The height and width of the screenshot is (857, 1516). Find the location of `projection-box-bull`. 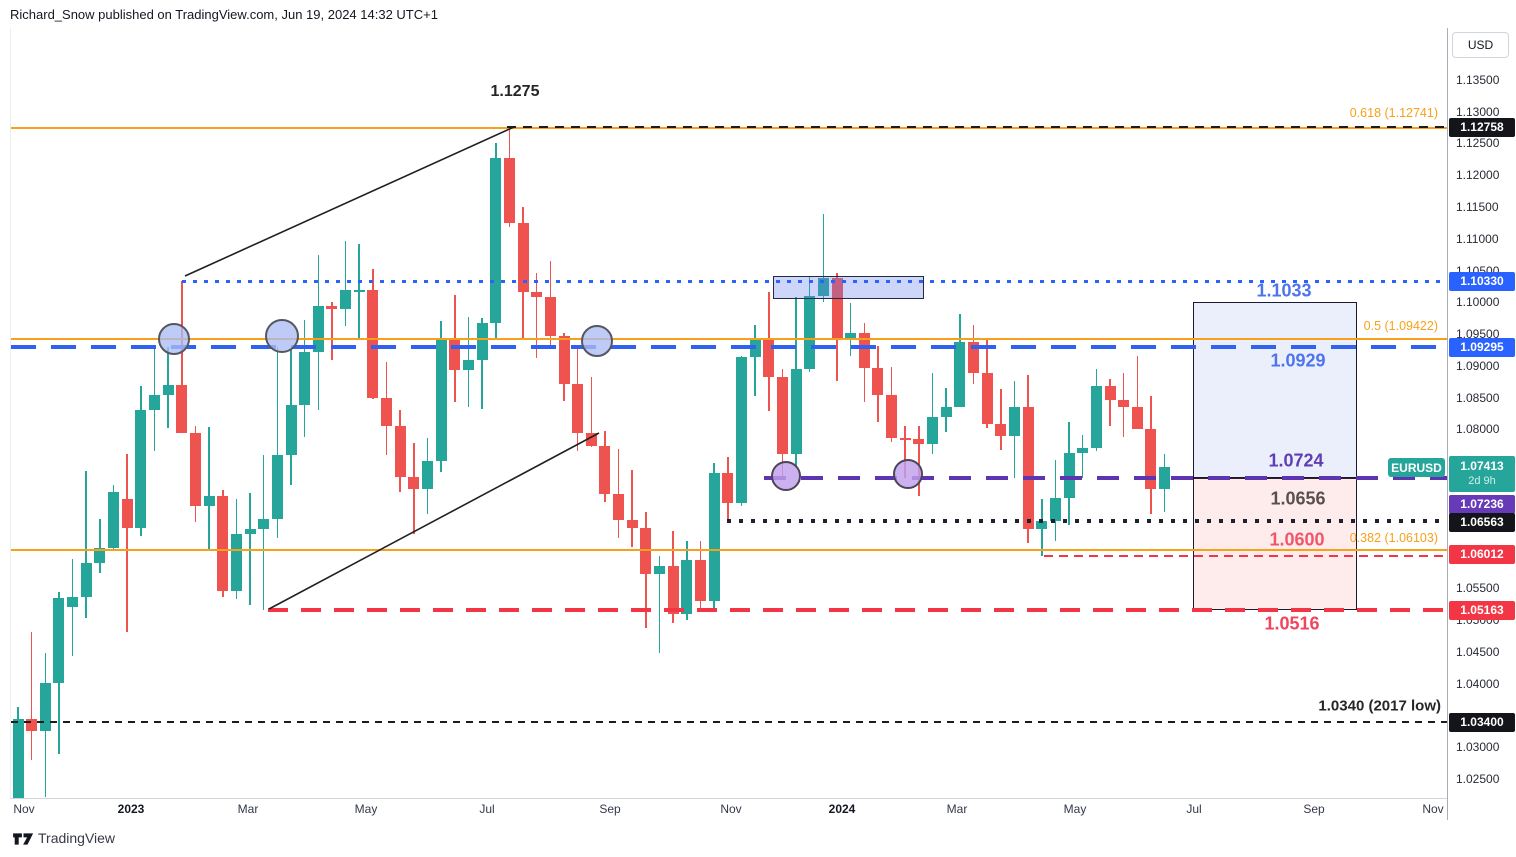

projection-box-bull is located at coordinates (1275, 391).